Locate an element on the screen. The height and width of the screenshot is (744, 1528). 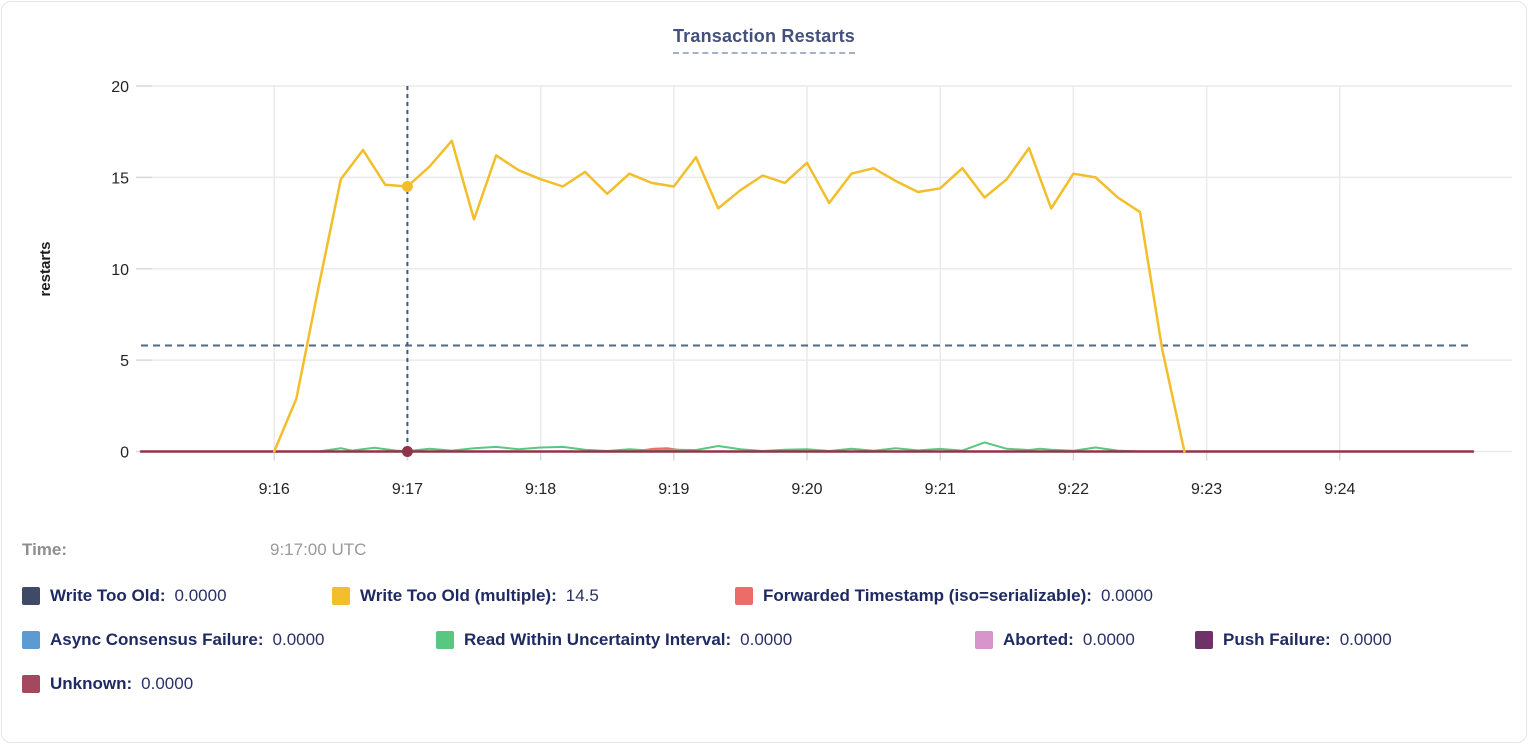
legend-label: Write Too Old (multiple): is located at coordinates (458, 595).